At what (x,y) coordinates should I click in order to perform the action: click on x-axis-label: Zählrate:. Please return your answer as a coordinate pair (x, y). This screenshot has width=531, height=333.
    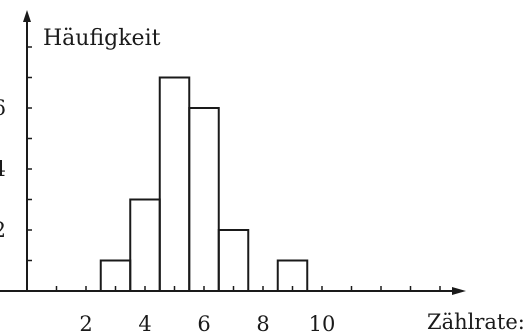
    Looking at the image, I should click on (476, 321).